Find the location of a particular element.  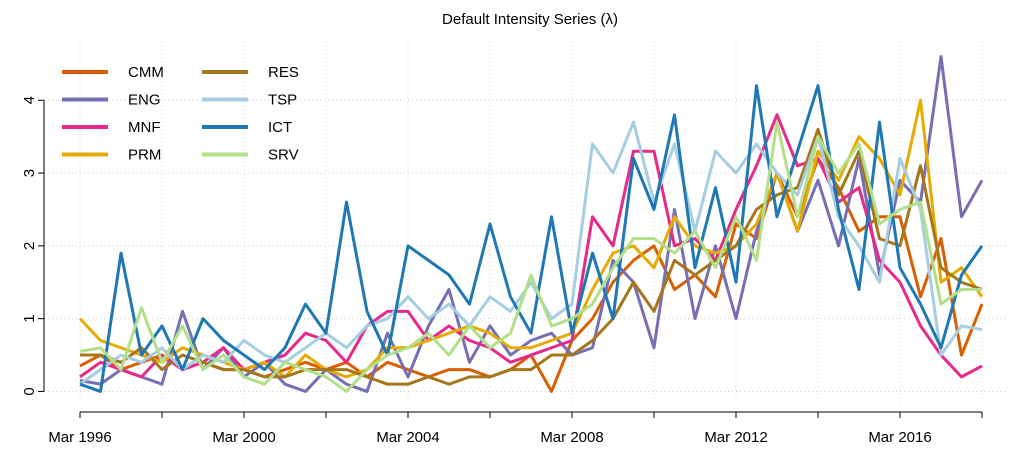

y-tick-label: 2 is located at coordinates (29, 246).